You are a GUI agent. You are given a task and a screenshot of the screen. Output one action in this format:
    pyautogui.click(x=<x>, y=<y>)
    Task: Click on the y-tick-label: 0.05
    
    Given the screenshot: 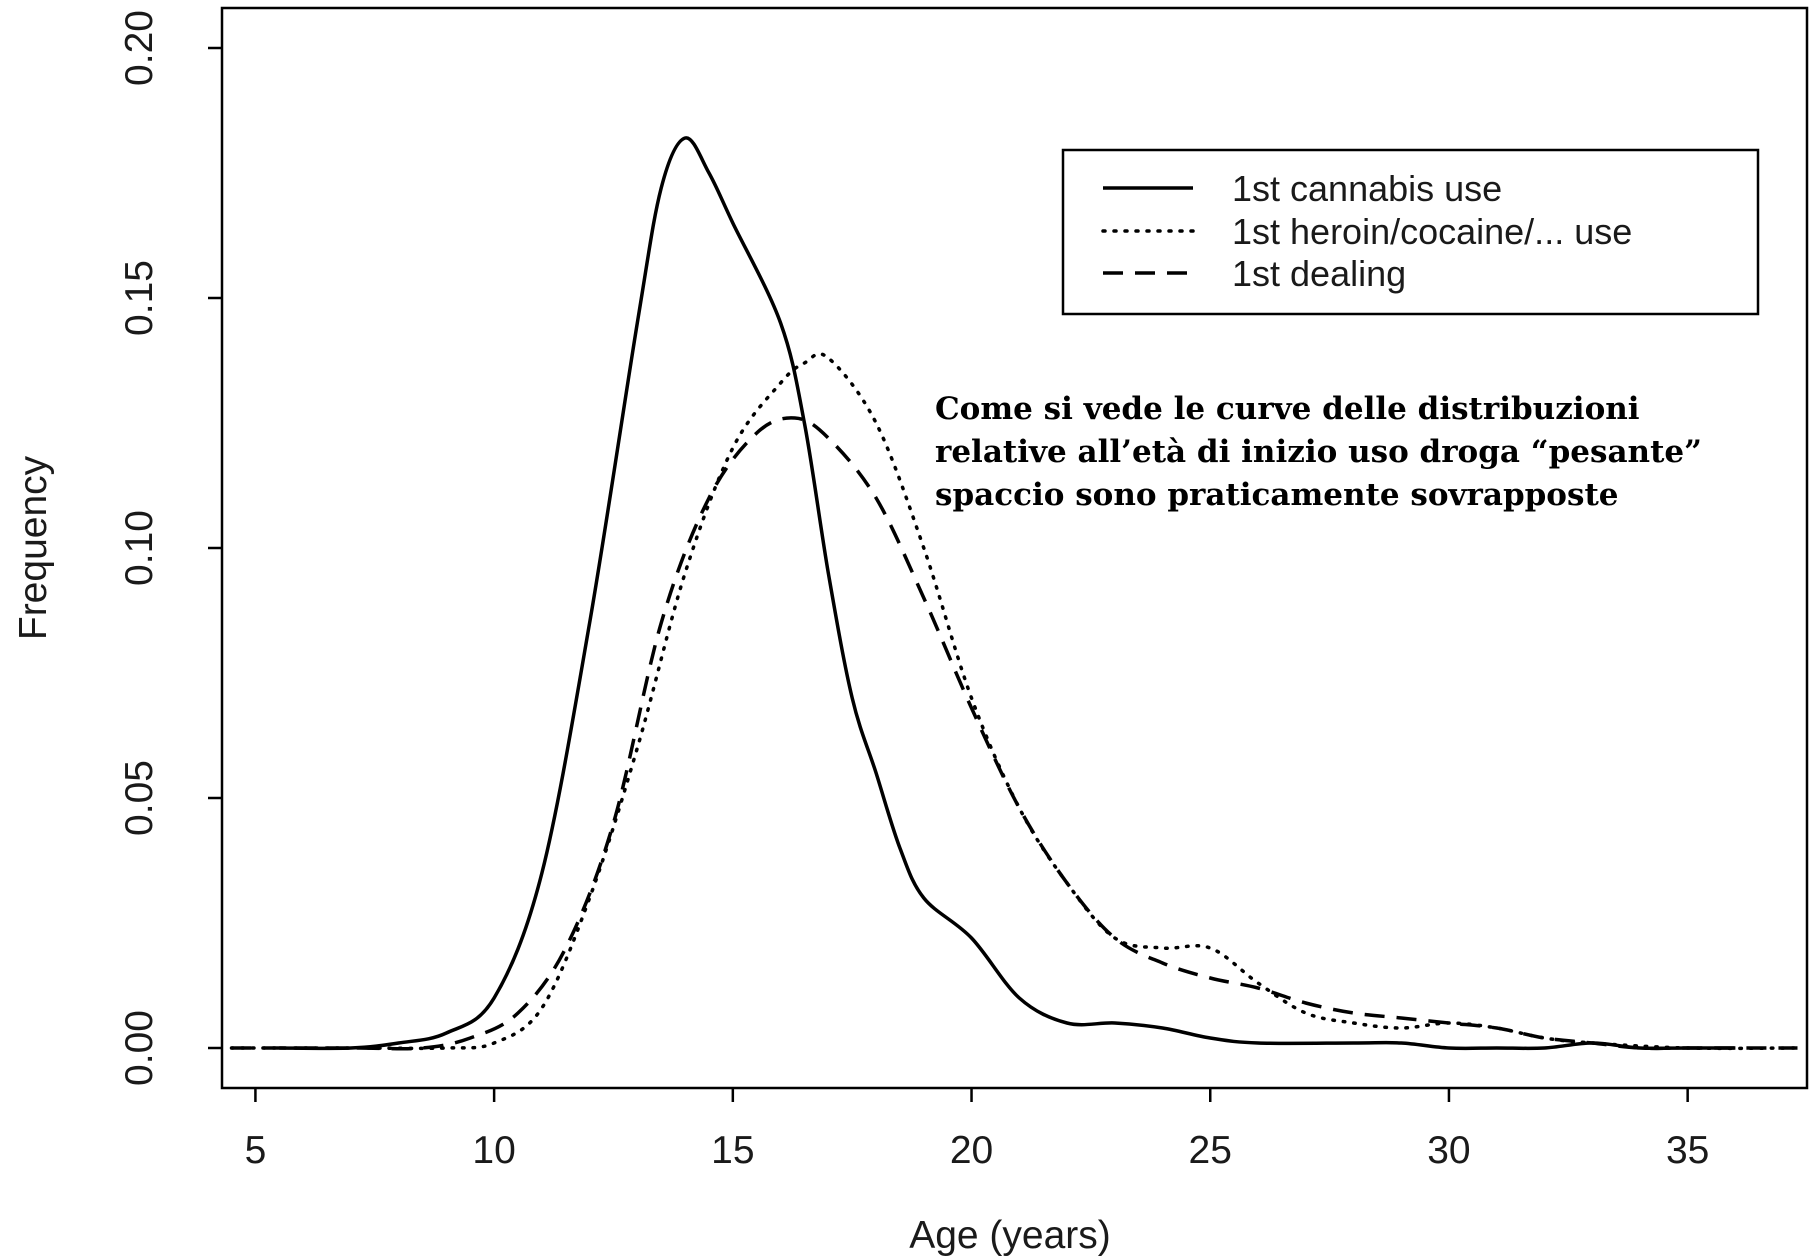 What is the action you would take?
    pyautogui.click(x=139, y=798)
    